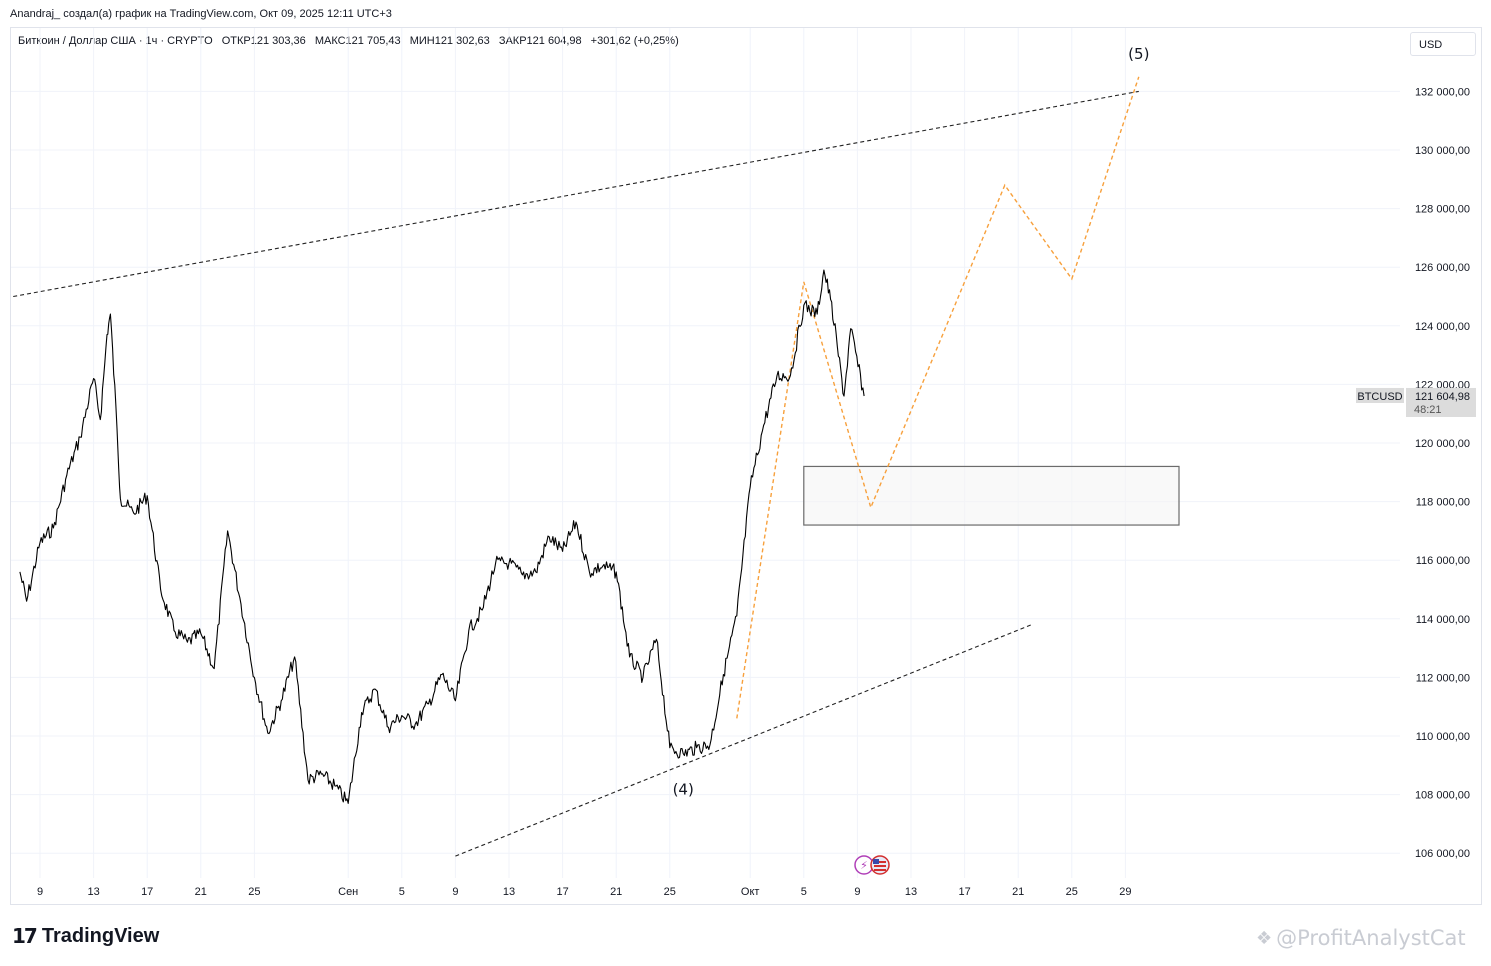 The image size is (1491, 966). Describe the element at coordinates (263, 41) in the screenshot. I see `open-value: ОТКР121 303,36` at that location.